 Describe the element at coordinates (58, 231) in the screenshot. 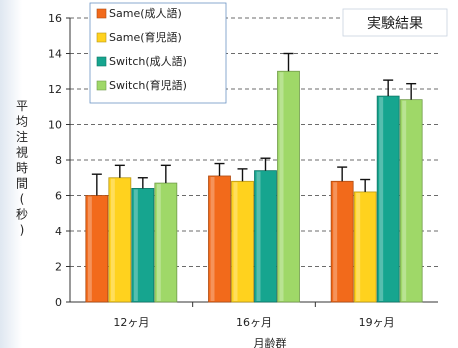

I see `y-tick-label: 4` at that location.